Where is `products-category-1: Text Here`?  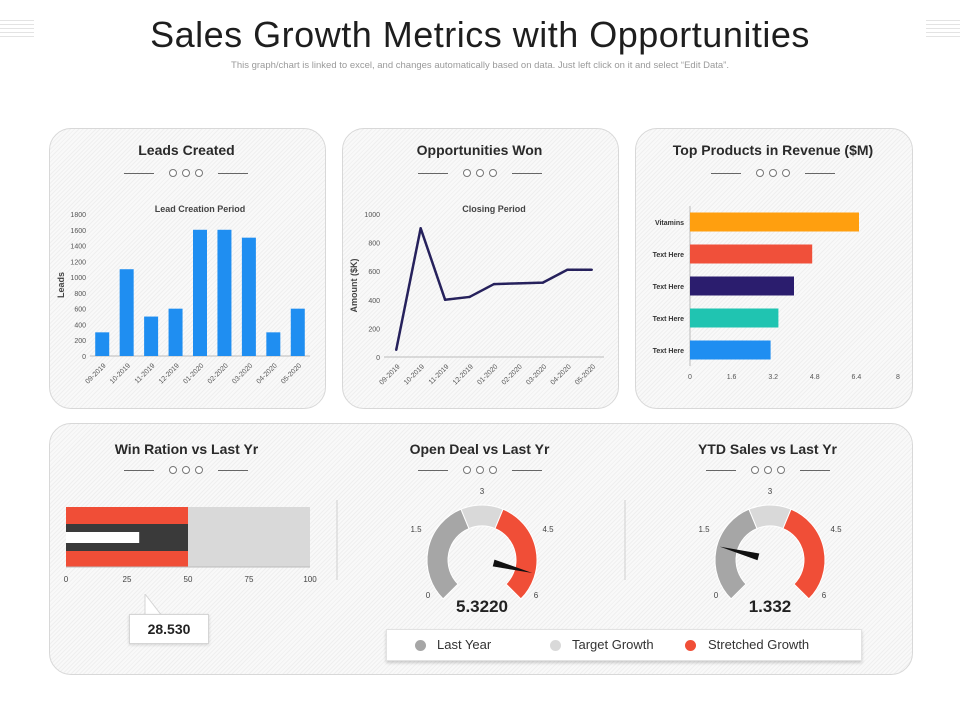 products-category-1: Text Here is located at coordinates (668, 255).